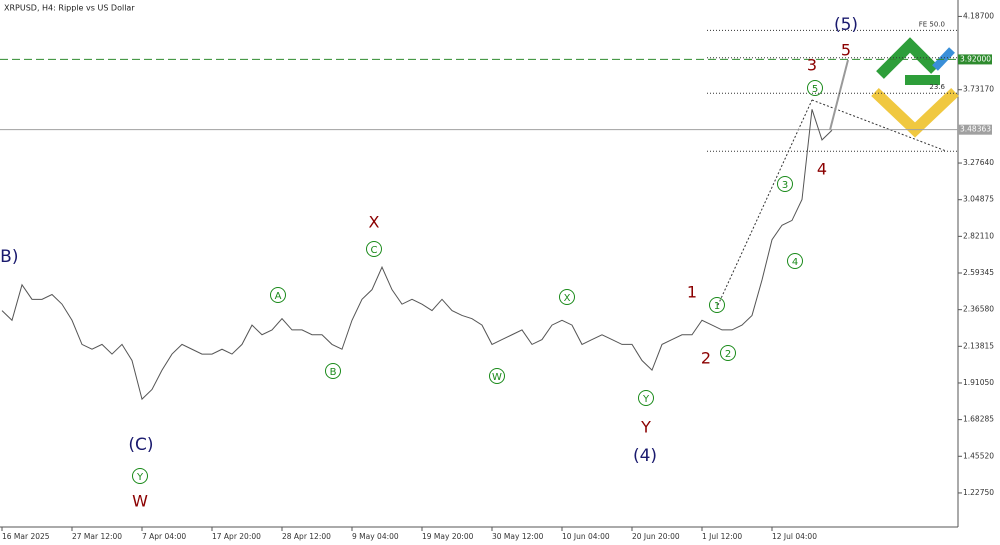  Describe the element at coordinates (97, 536) in the screenshot. I see `x-tick-label: 27 Mar 12:00` at that location.